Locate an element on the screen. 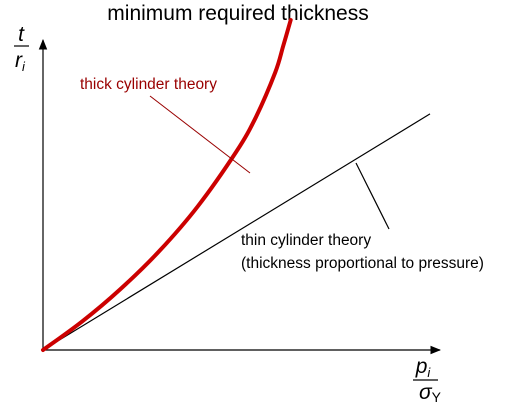 This screenshot has width=531, height=404. thin-label-leader is located at coordinates (372, 196).